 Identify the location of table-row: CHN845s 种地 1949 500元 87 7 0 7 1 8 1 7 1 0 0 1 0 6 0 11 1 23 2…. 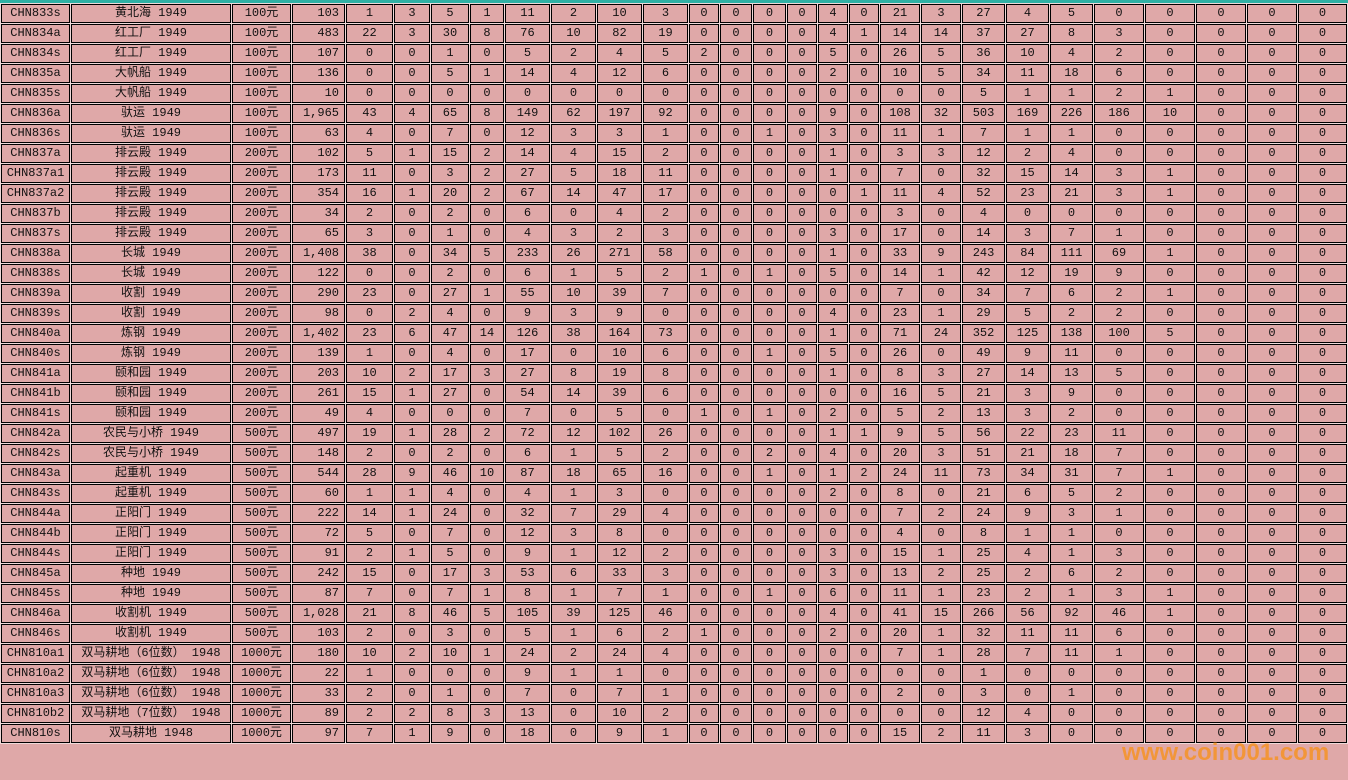
(674, 593).